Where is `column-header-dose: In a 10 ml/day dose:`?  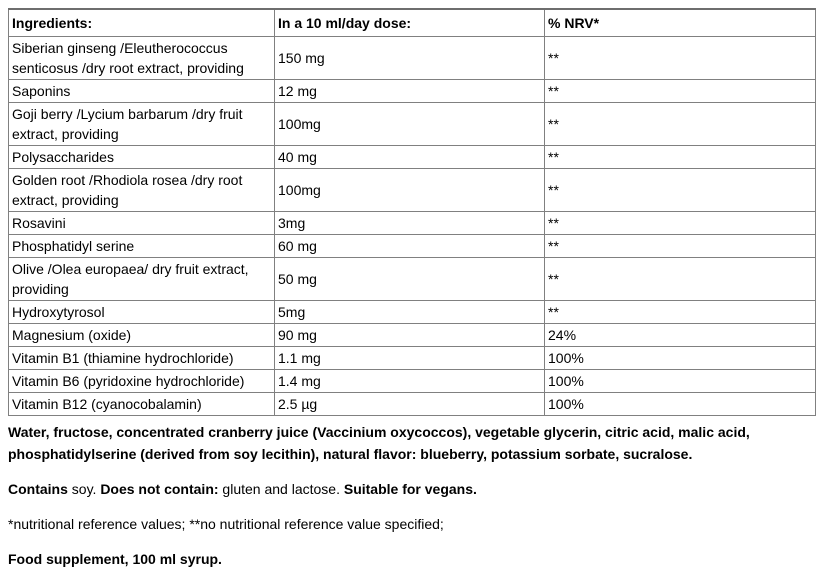 column-header-dose: In a 10 ml/day dose: is located at coordinates (409, 22).